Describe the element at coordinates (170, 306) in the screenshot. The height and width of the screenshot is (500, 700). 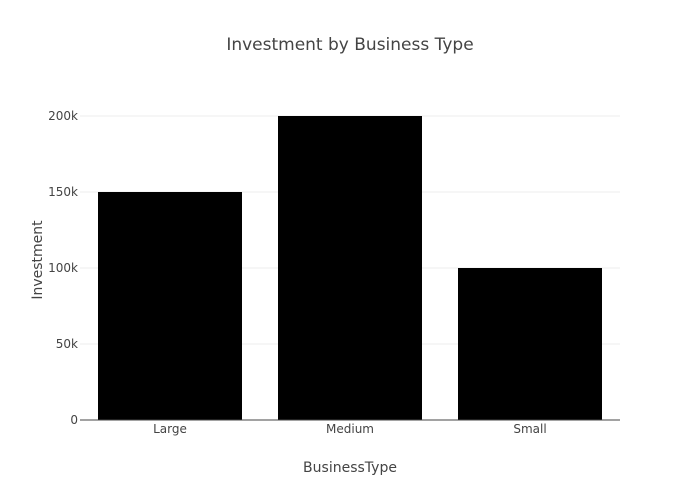
I see `bar-large` at that location.